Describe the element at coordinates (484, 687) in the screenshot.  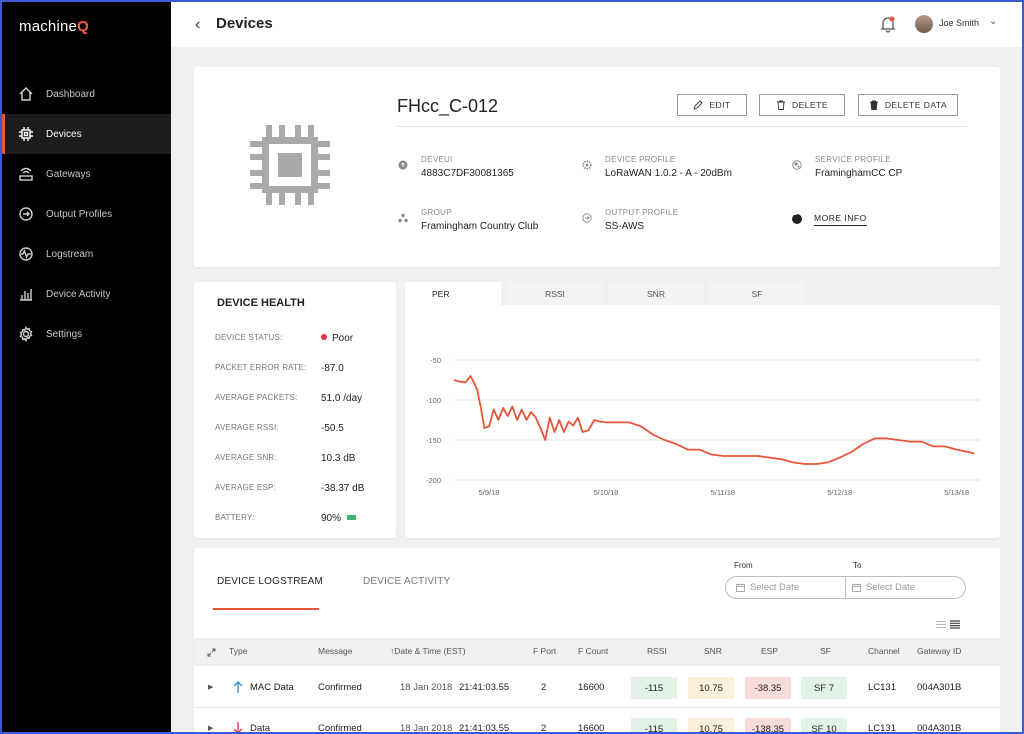
I see `time-cell: 21:41:03.55` at that location.